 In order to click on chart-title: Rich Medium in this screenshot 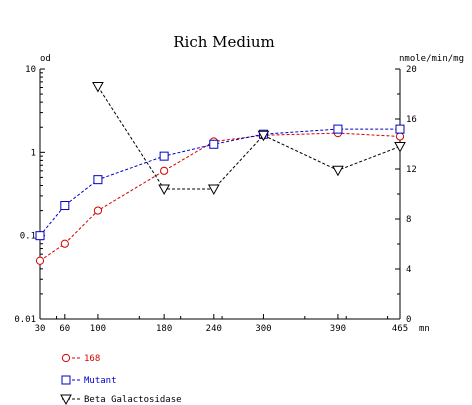, I will do `click(223, 42)`.